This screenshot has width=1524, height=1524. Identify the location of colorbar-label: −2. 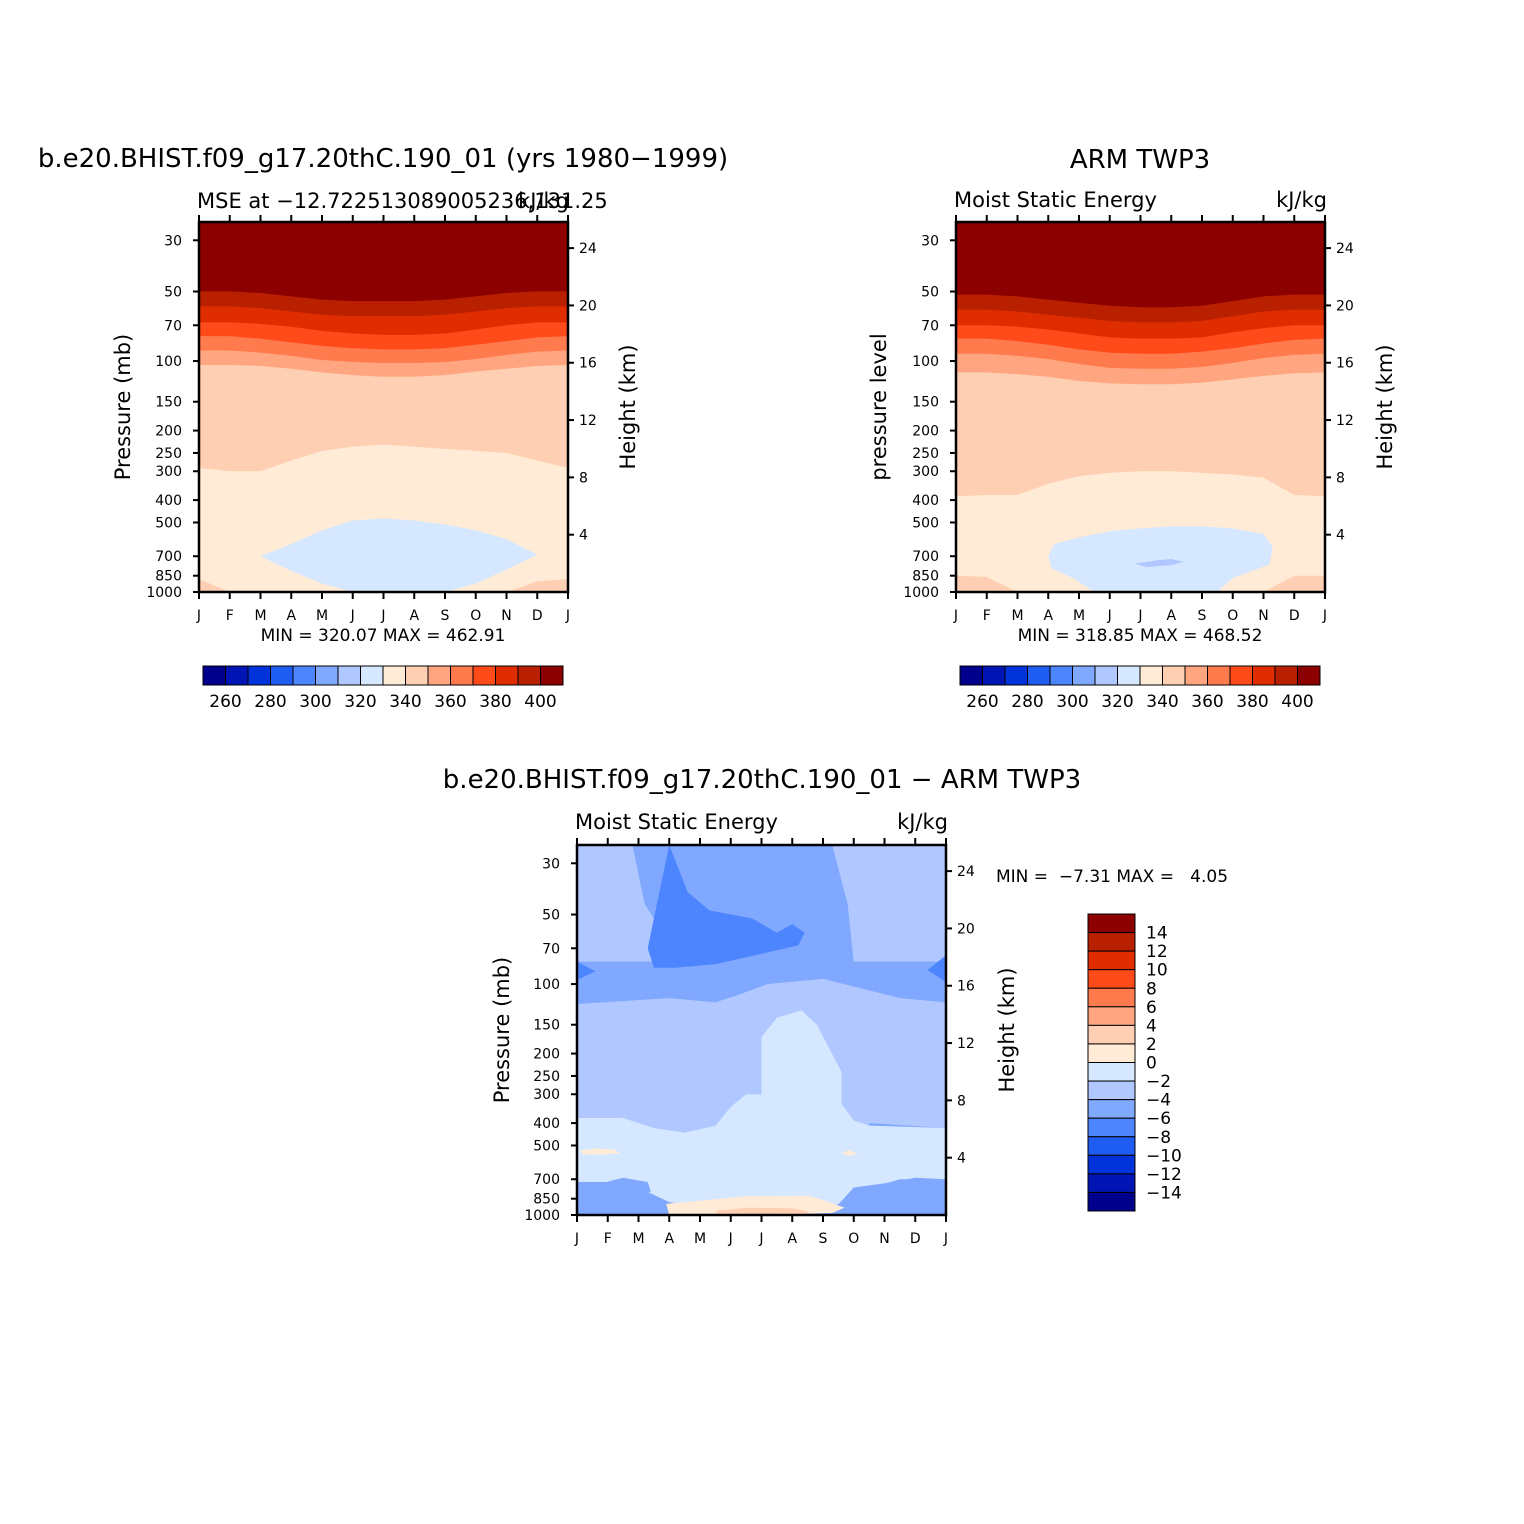
(1158, 1082).